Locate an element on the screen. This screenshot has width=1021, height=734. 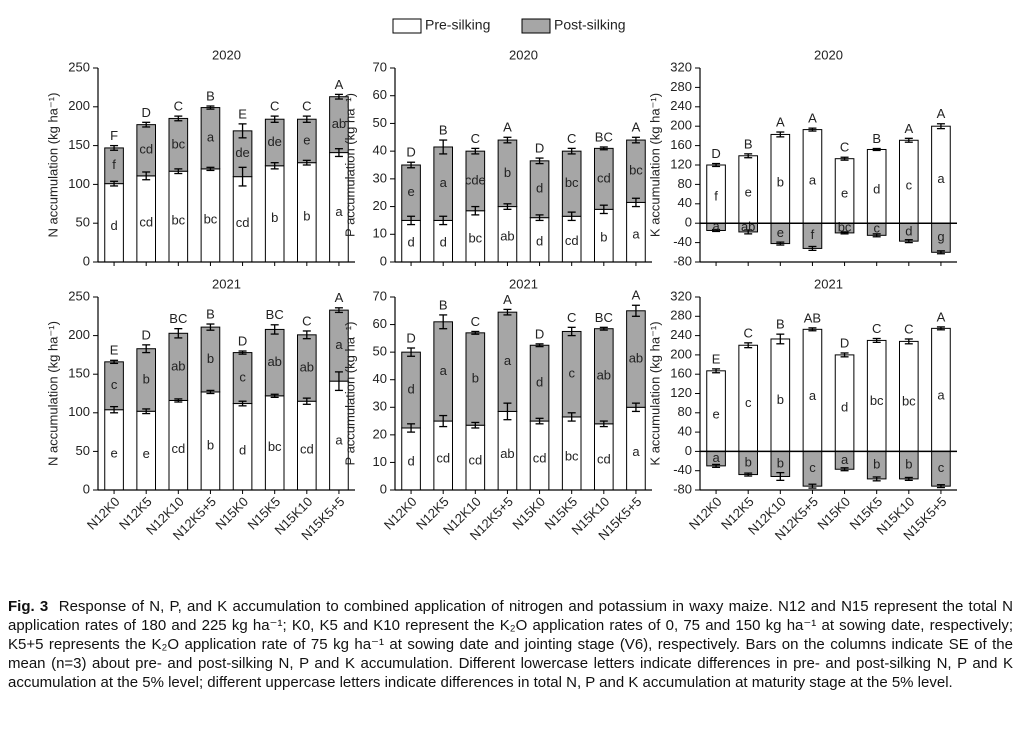
y-tick-label: 40 is located at coordinates (380, 150).